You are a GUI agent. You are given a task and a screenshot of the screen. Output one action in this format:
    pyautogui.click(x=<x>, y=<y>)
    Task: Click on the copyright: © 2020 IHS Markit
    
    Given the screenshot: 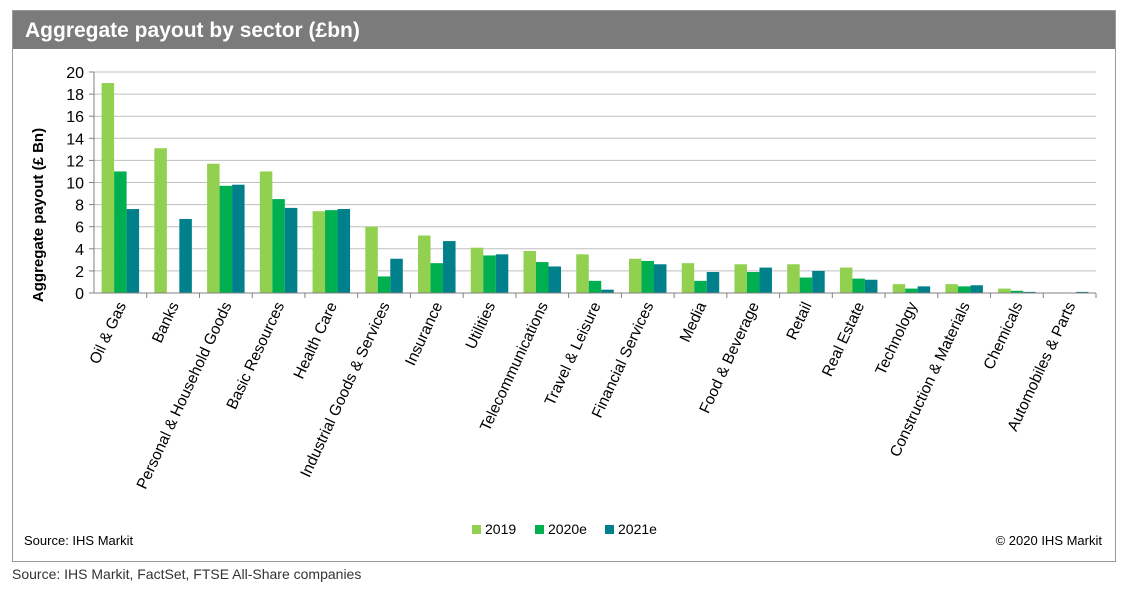 What is the action you would take?
    pyautogui.click(x=1049, y=540)
    